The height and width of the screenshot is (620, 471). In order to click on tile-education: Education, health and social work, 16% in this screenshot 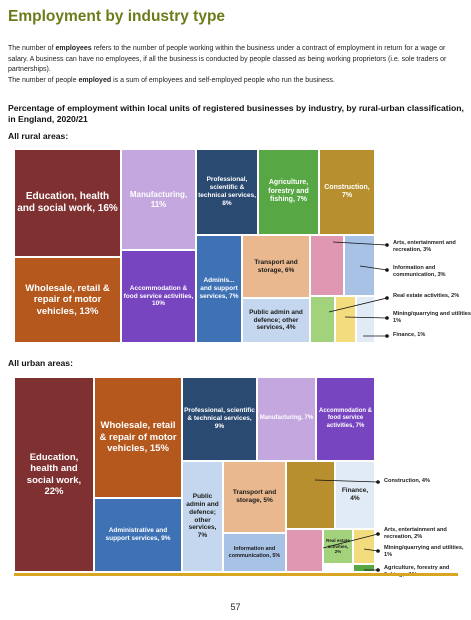, I will do `click(67, 203)`.